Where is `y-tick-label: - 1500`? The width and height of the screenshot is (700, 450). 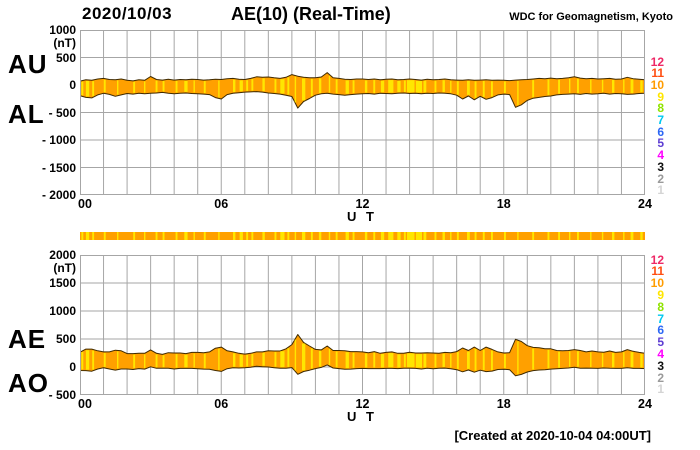
y-tick-label: - 1500 is located at coordinates (58, 167).